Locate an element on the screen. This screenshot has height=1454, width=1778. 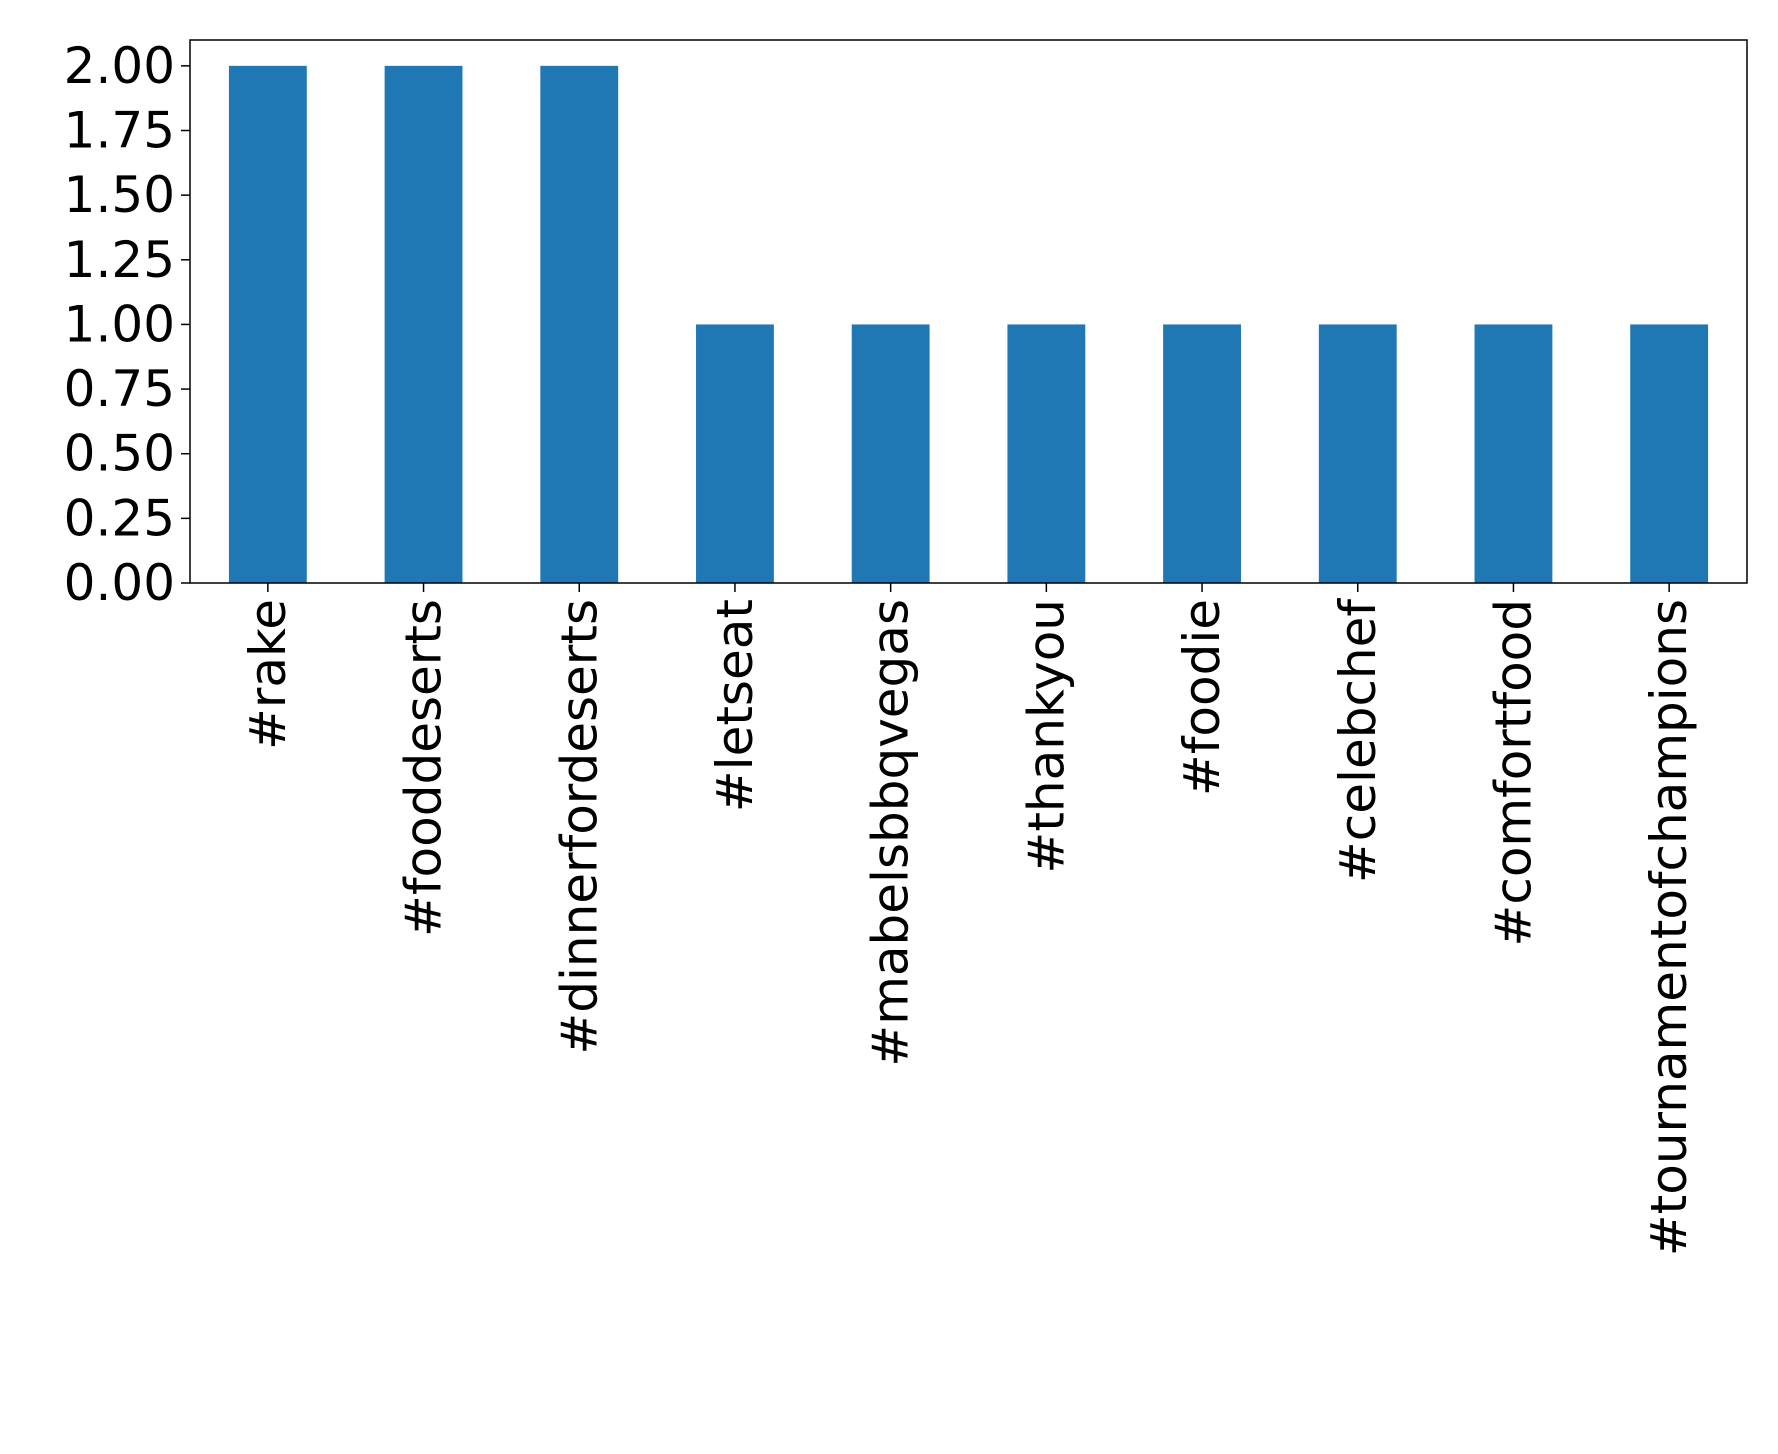
y-axis: 0.00 0.25 0.50 0.75 1.00 1.25 1.50 1.75 2.00 is located at coordinates (127, 324).